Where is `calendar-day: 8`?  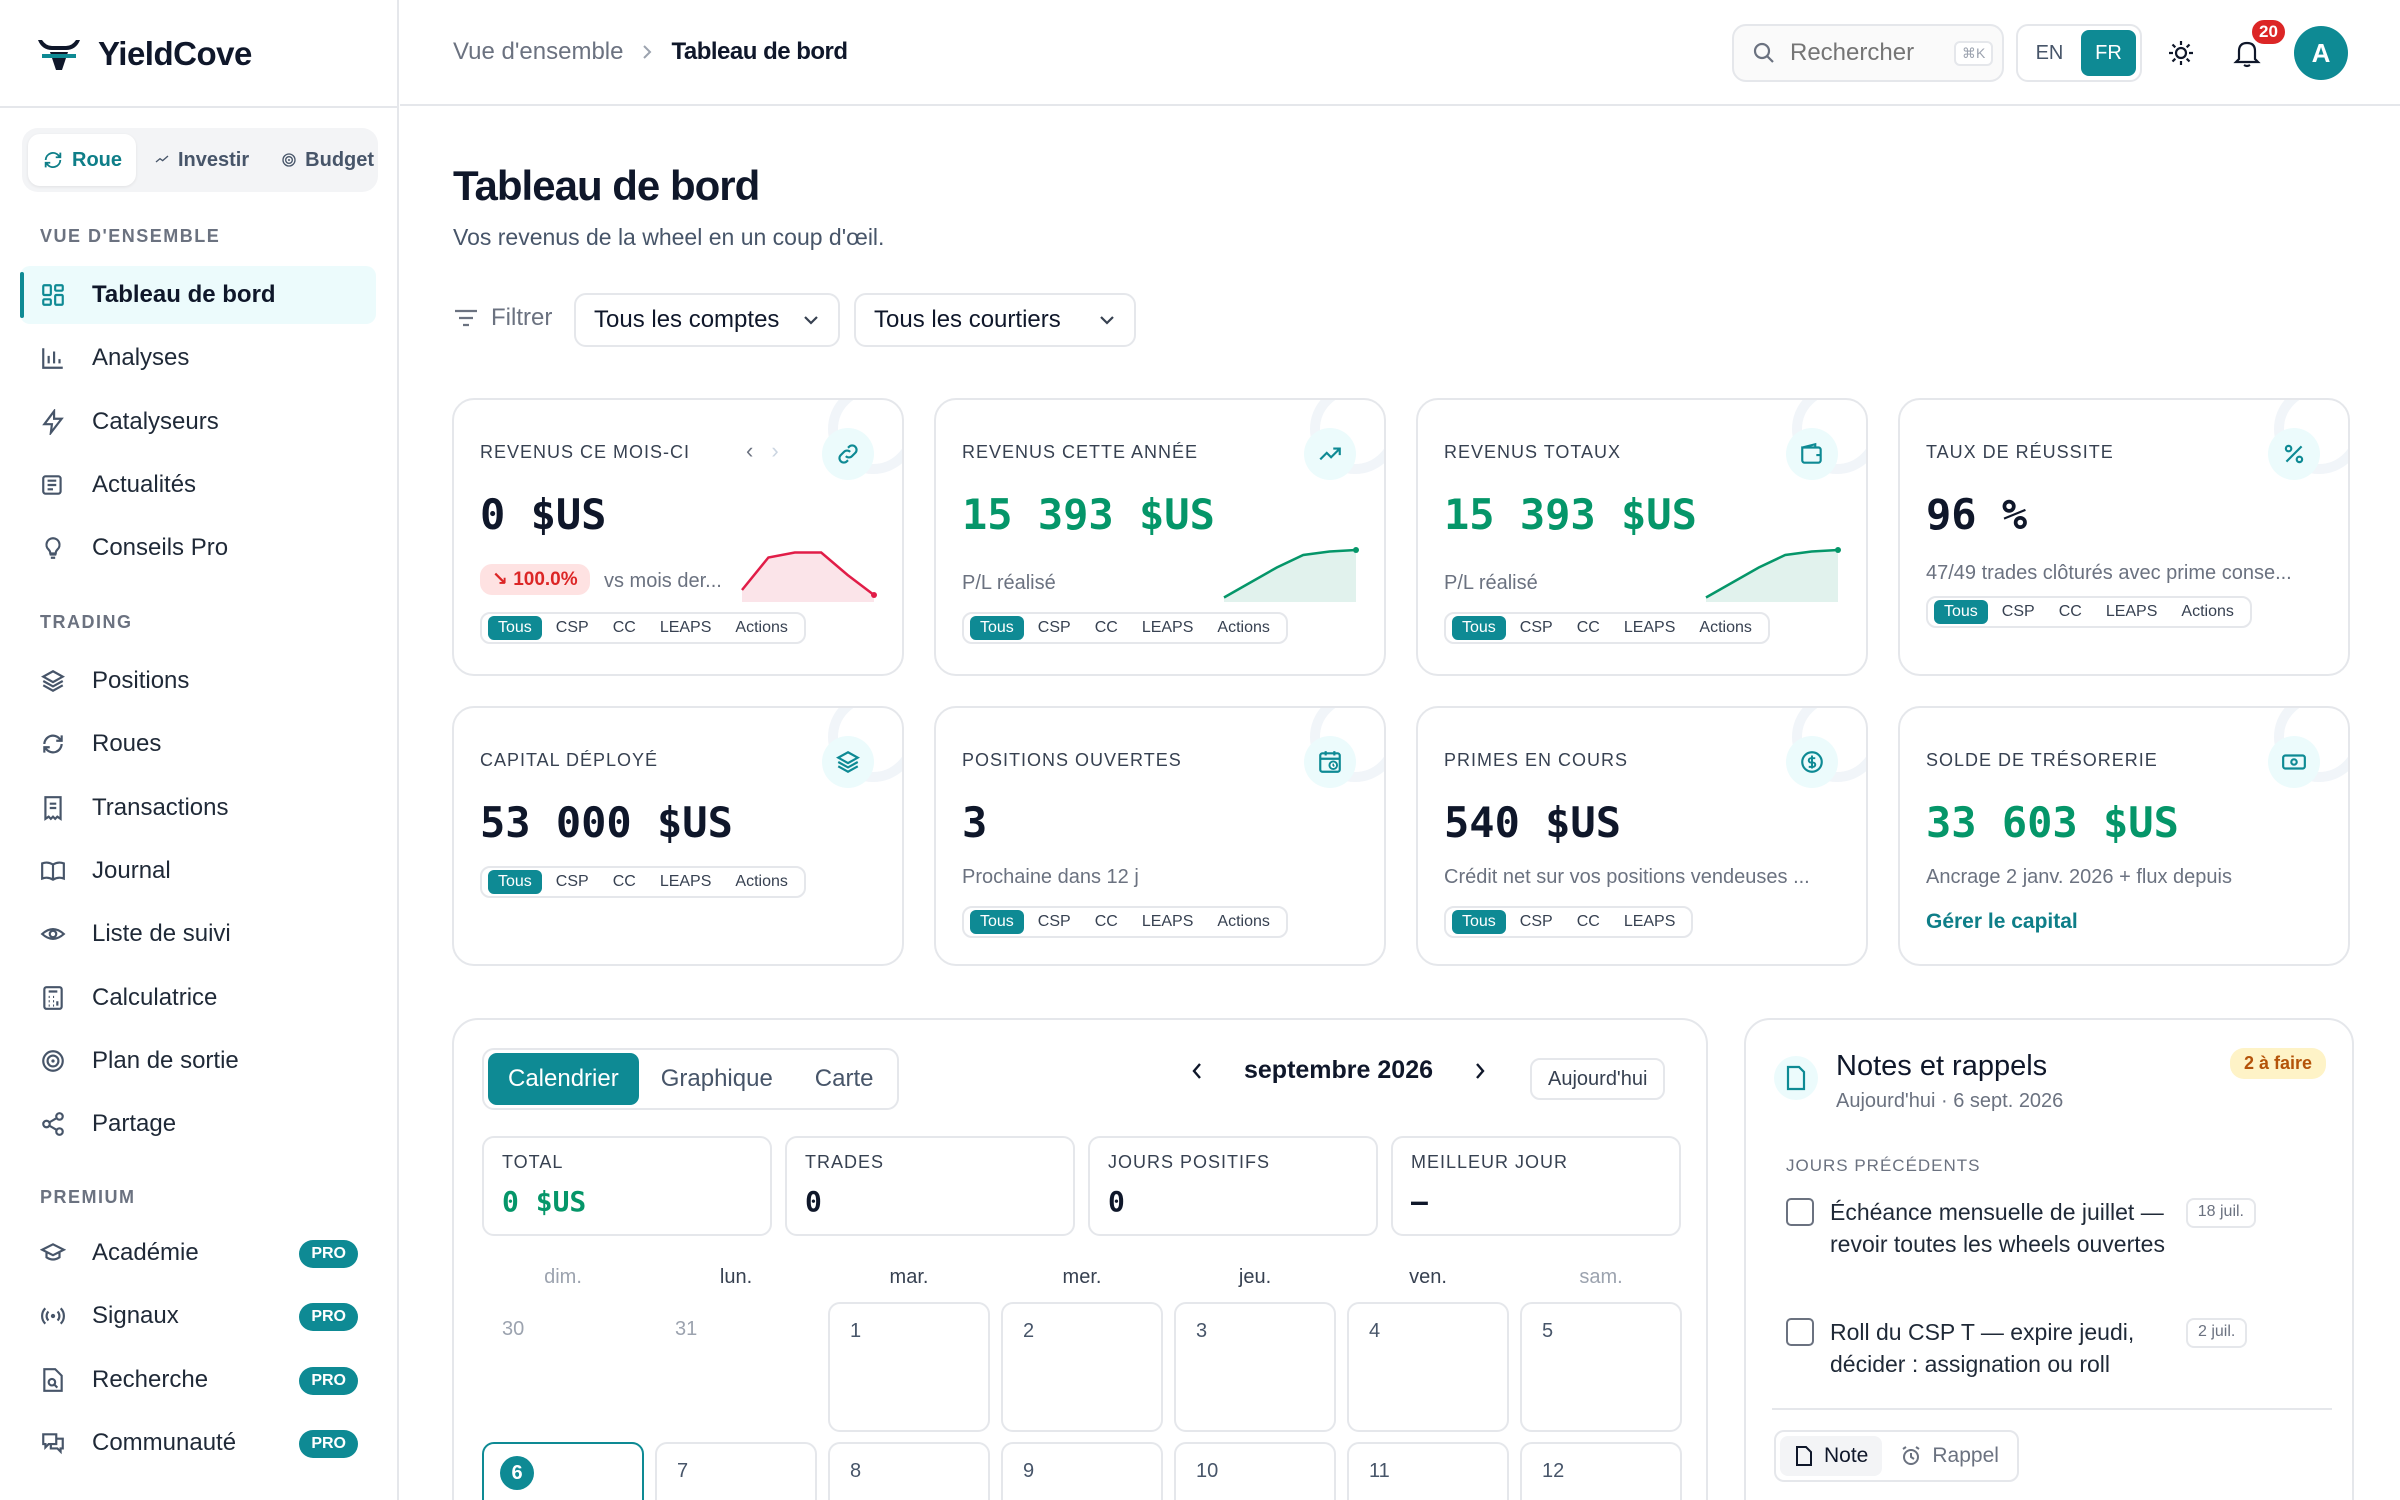 calendar-day: 8 is located at coordinates (909, 1471).